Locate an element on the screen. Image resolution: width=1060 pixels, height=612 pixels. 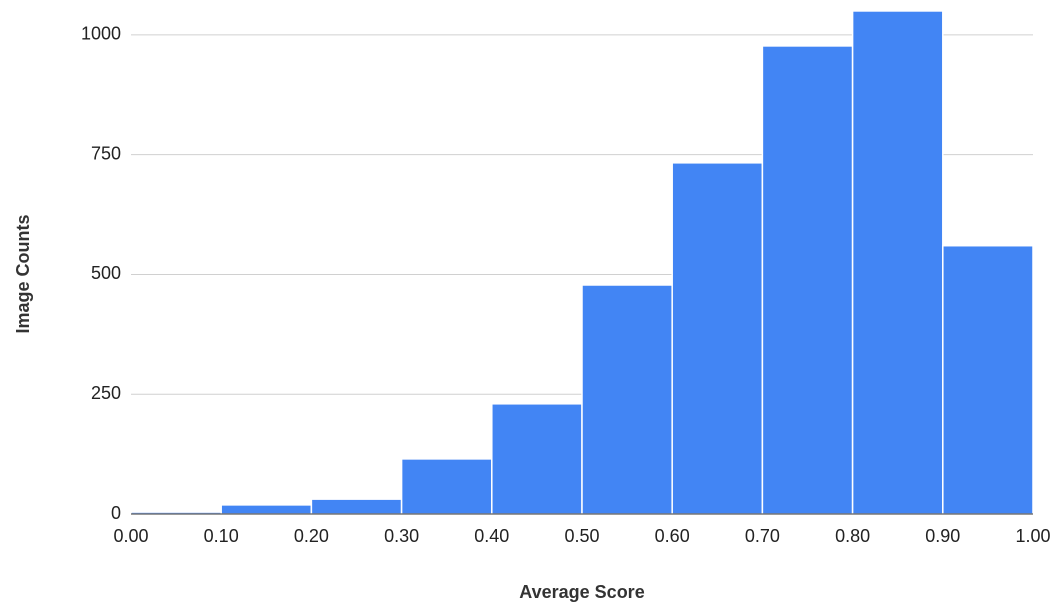
y-tick-label: 1000 is located at coordinates (101, 34).